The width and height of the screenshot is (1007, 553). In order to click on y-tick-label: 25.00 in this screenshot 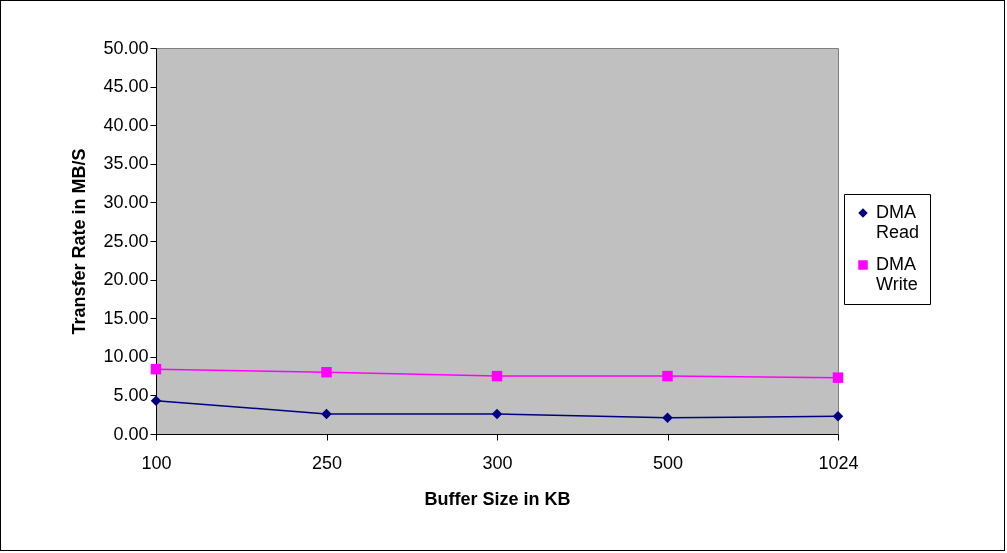, I will do `click(126, 240)`.